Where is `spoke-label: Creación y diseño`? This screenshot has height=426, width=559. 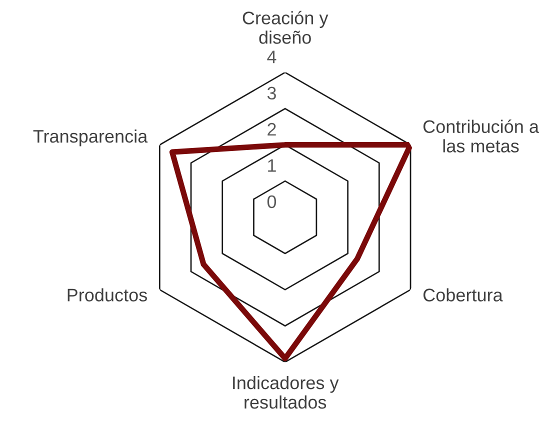 spoke-label: Creación y diseño is located at coordinates (285, 27).